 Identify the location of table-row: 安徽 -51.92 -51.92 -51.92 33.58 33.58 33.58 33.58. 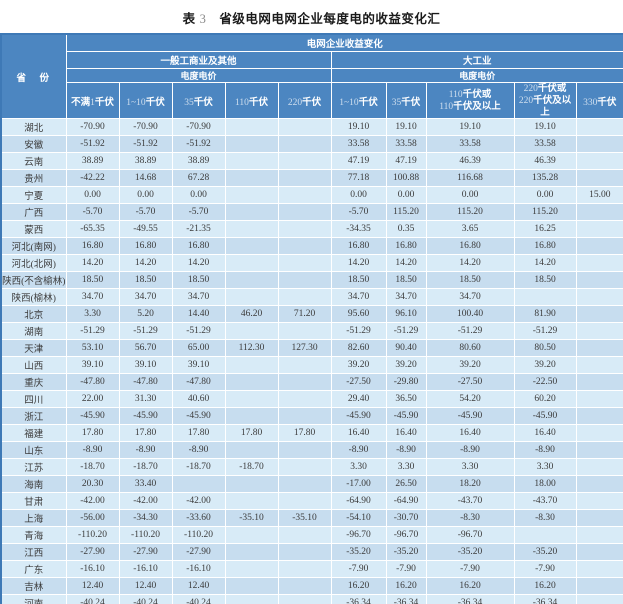
(311, 144).